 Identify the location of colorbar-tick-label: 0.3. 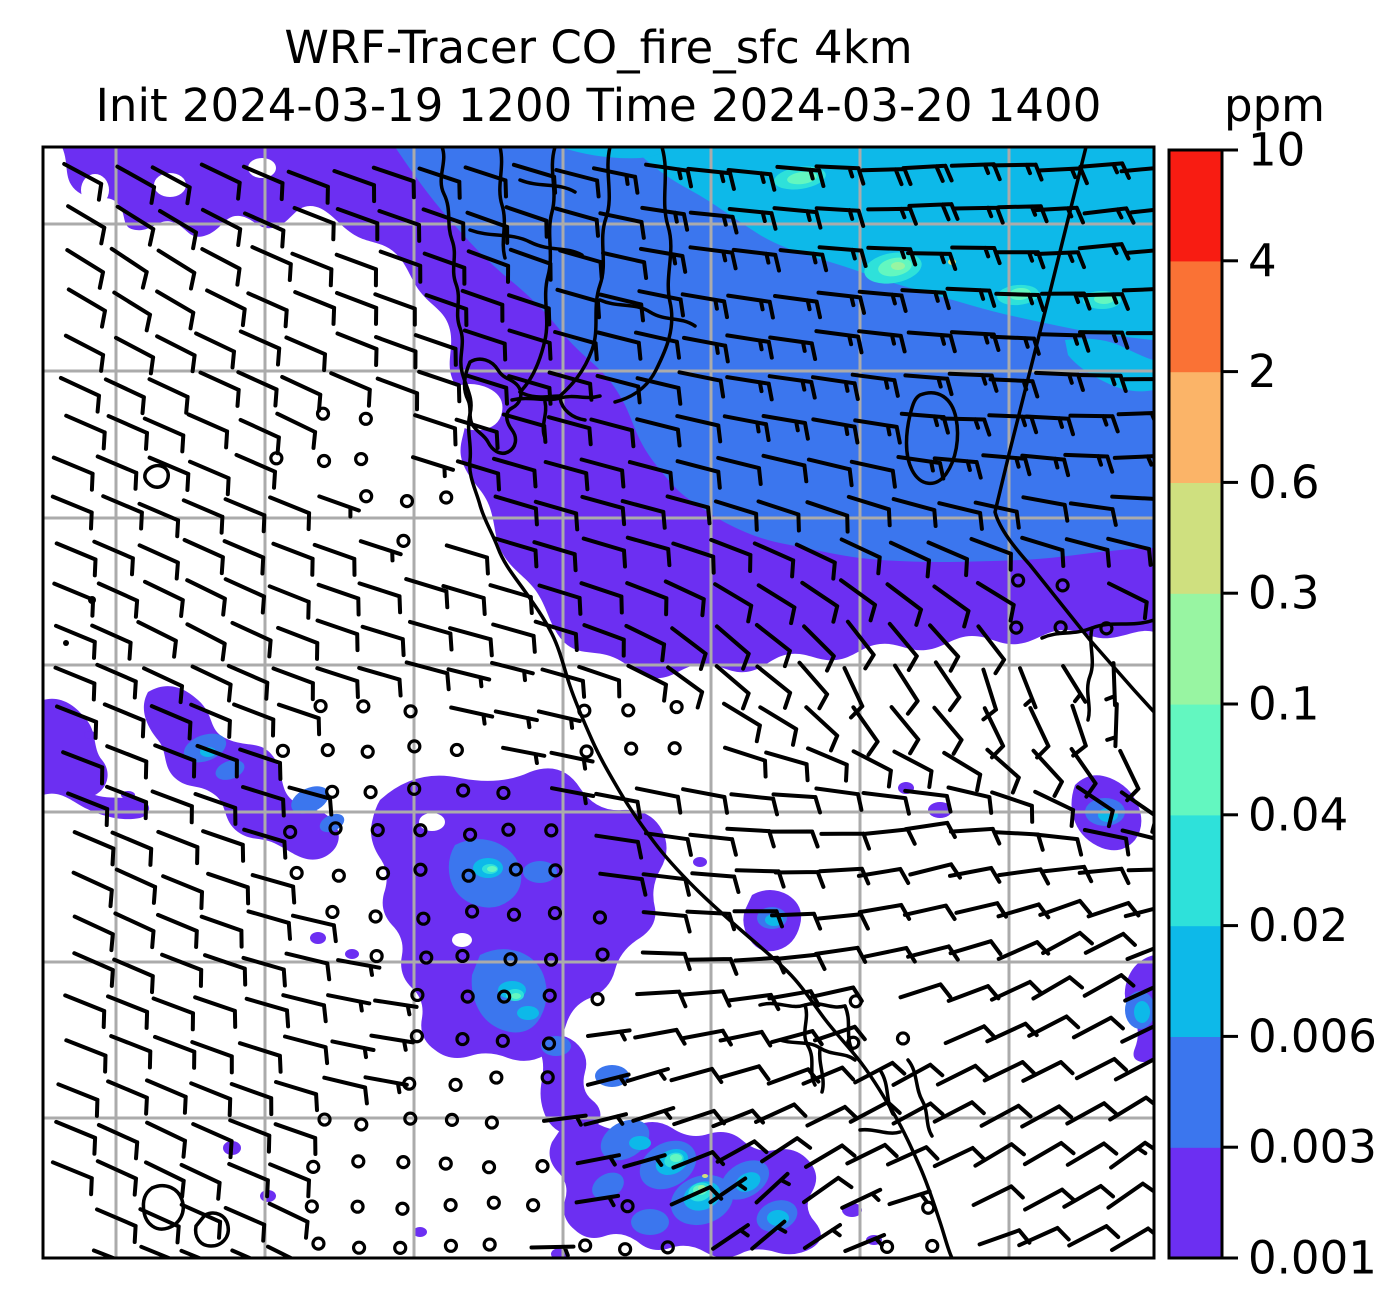
(1284, 593).